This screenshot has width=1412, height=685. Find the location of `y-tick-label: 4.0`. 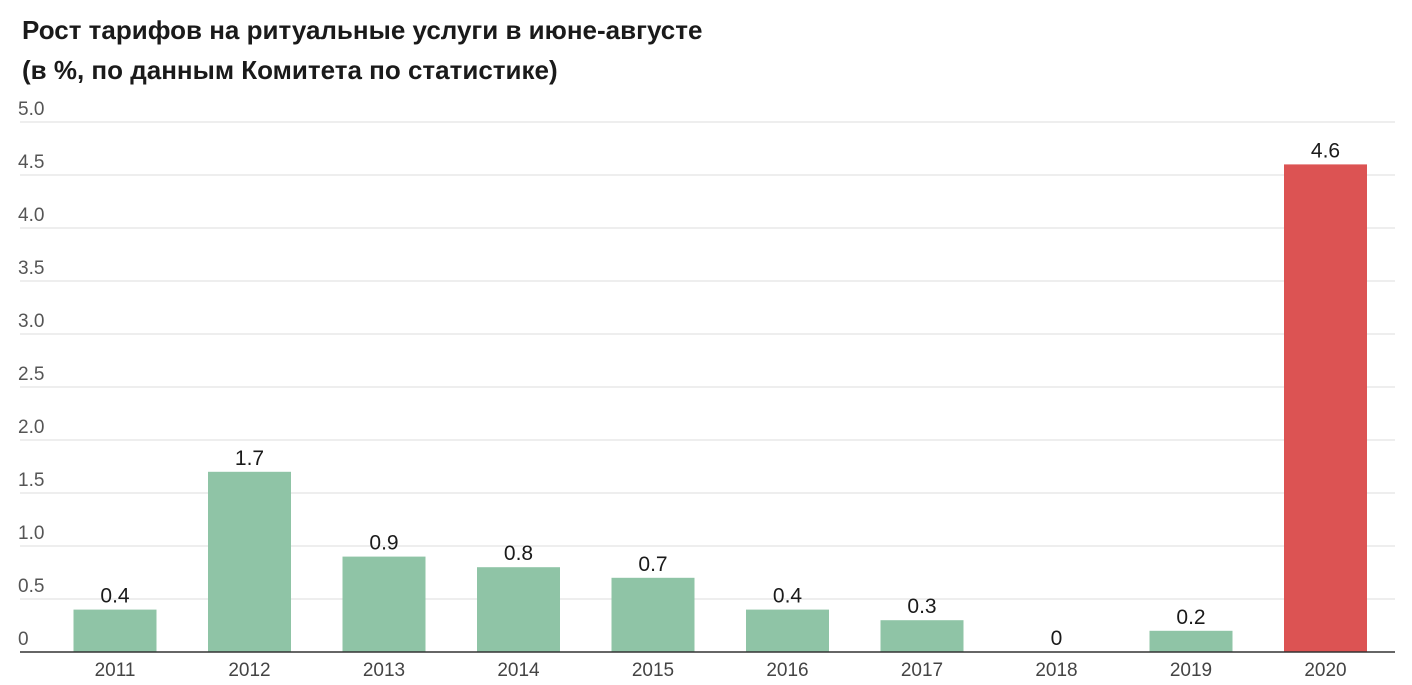

y-tick-label: 4.0 is located at coordinates (31, 215).